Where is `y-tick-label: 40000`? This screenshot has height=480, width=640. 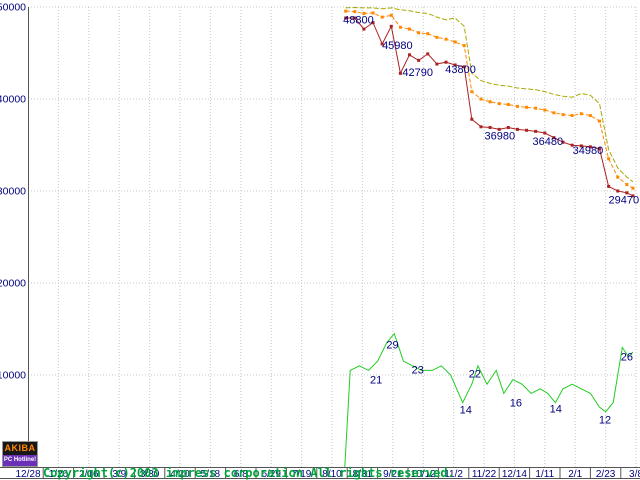
y-tick-label: 40000 is located at coordinates (13, 100).